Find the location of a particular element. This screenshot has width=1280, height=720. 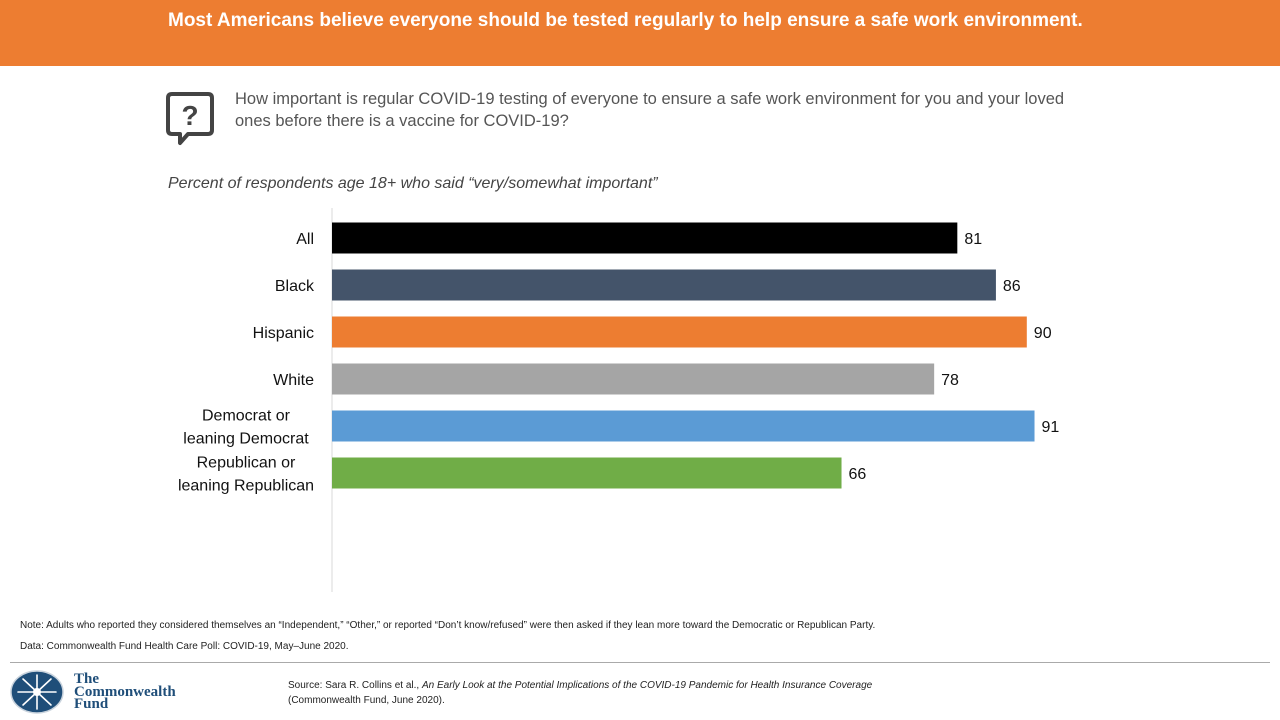

value-label: 86 is located at coordinates (1012, 286).